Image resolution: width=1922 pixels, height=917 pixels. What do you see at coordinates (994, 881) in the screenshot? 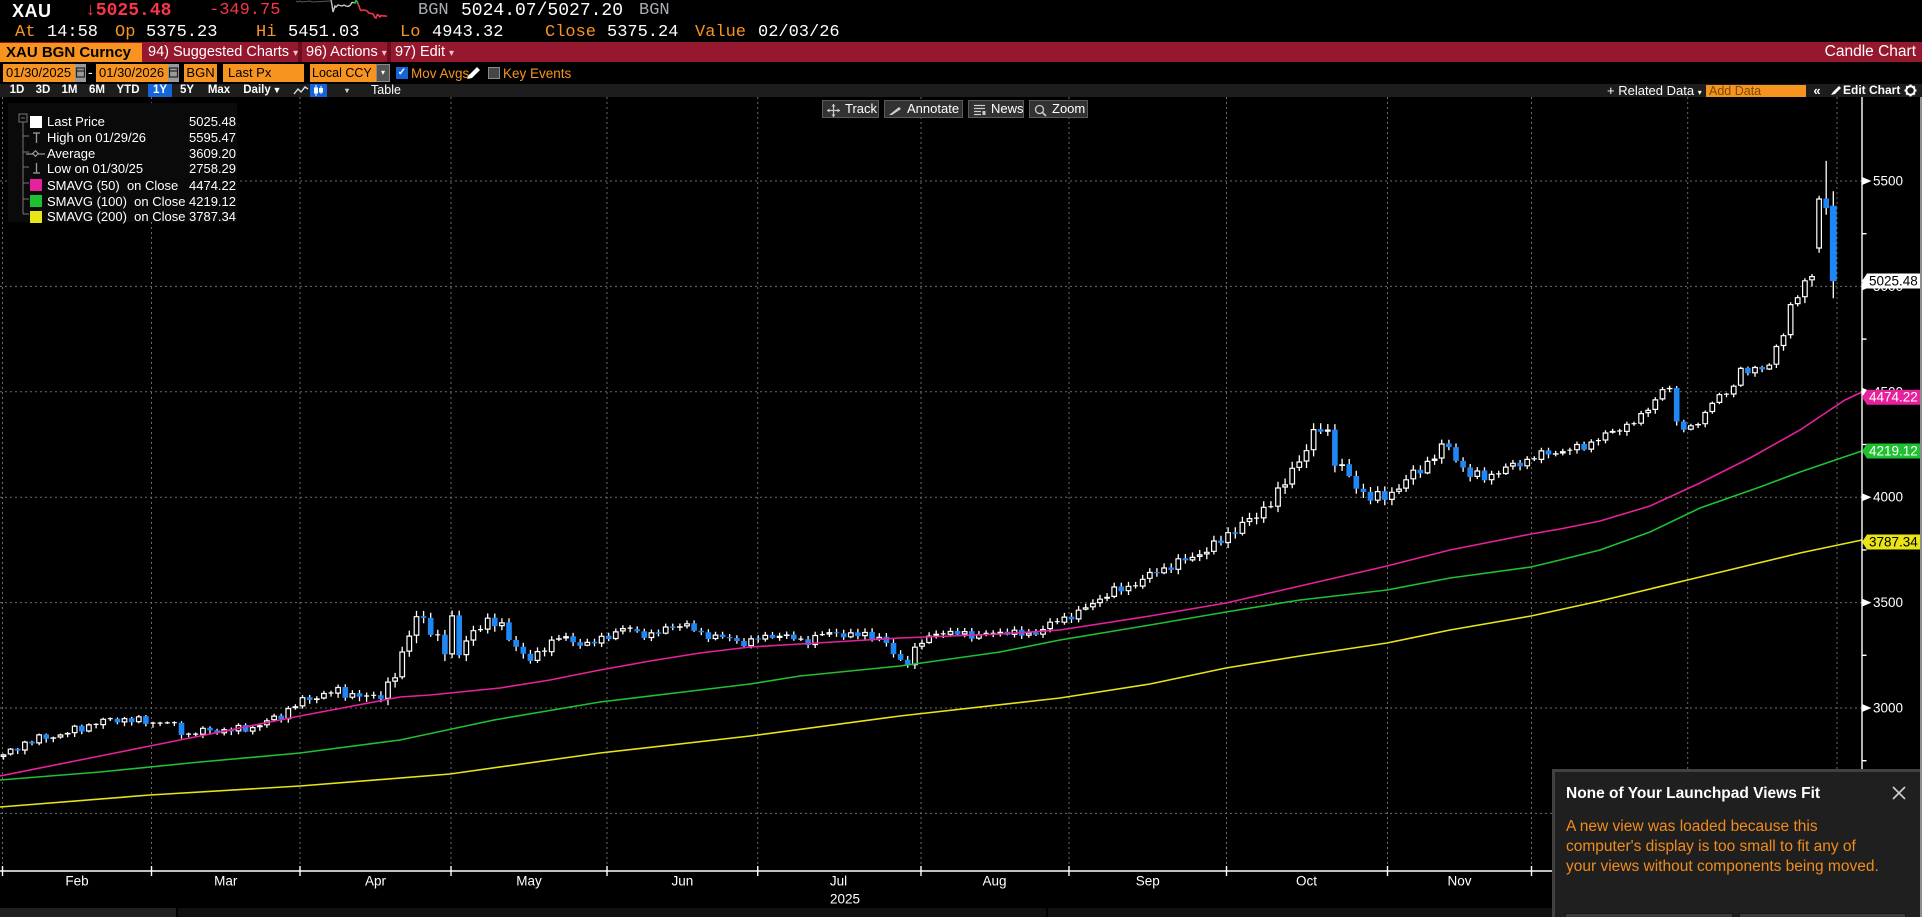
I see `svg-text: Aug` at bounding box center [994, 881].